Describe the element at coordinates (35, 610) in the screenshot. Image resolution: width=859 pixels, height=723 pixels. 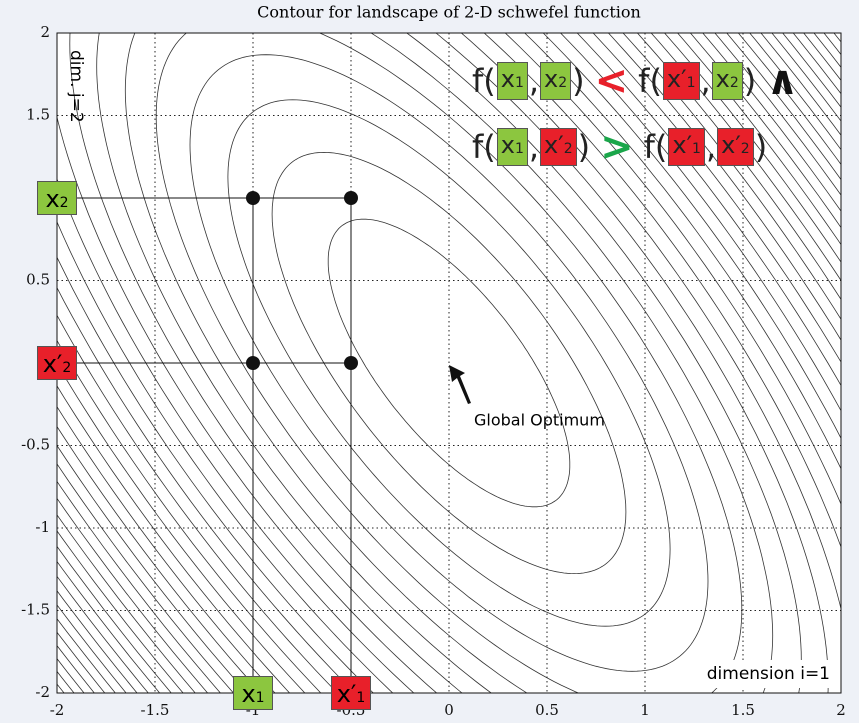
I see `y-tick-label: -1.5` at that location.